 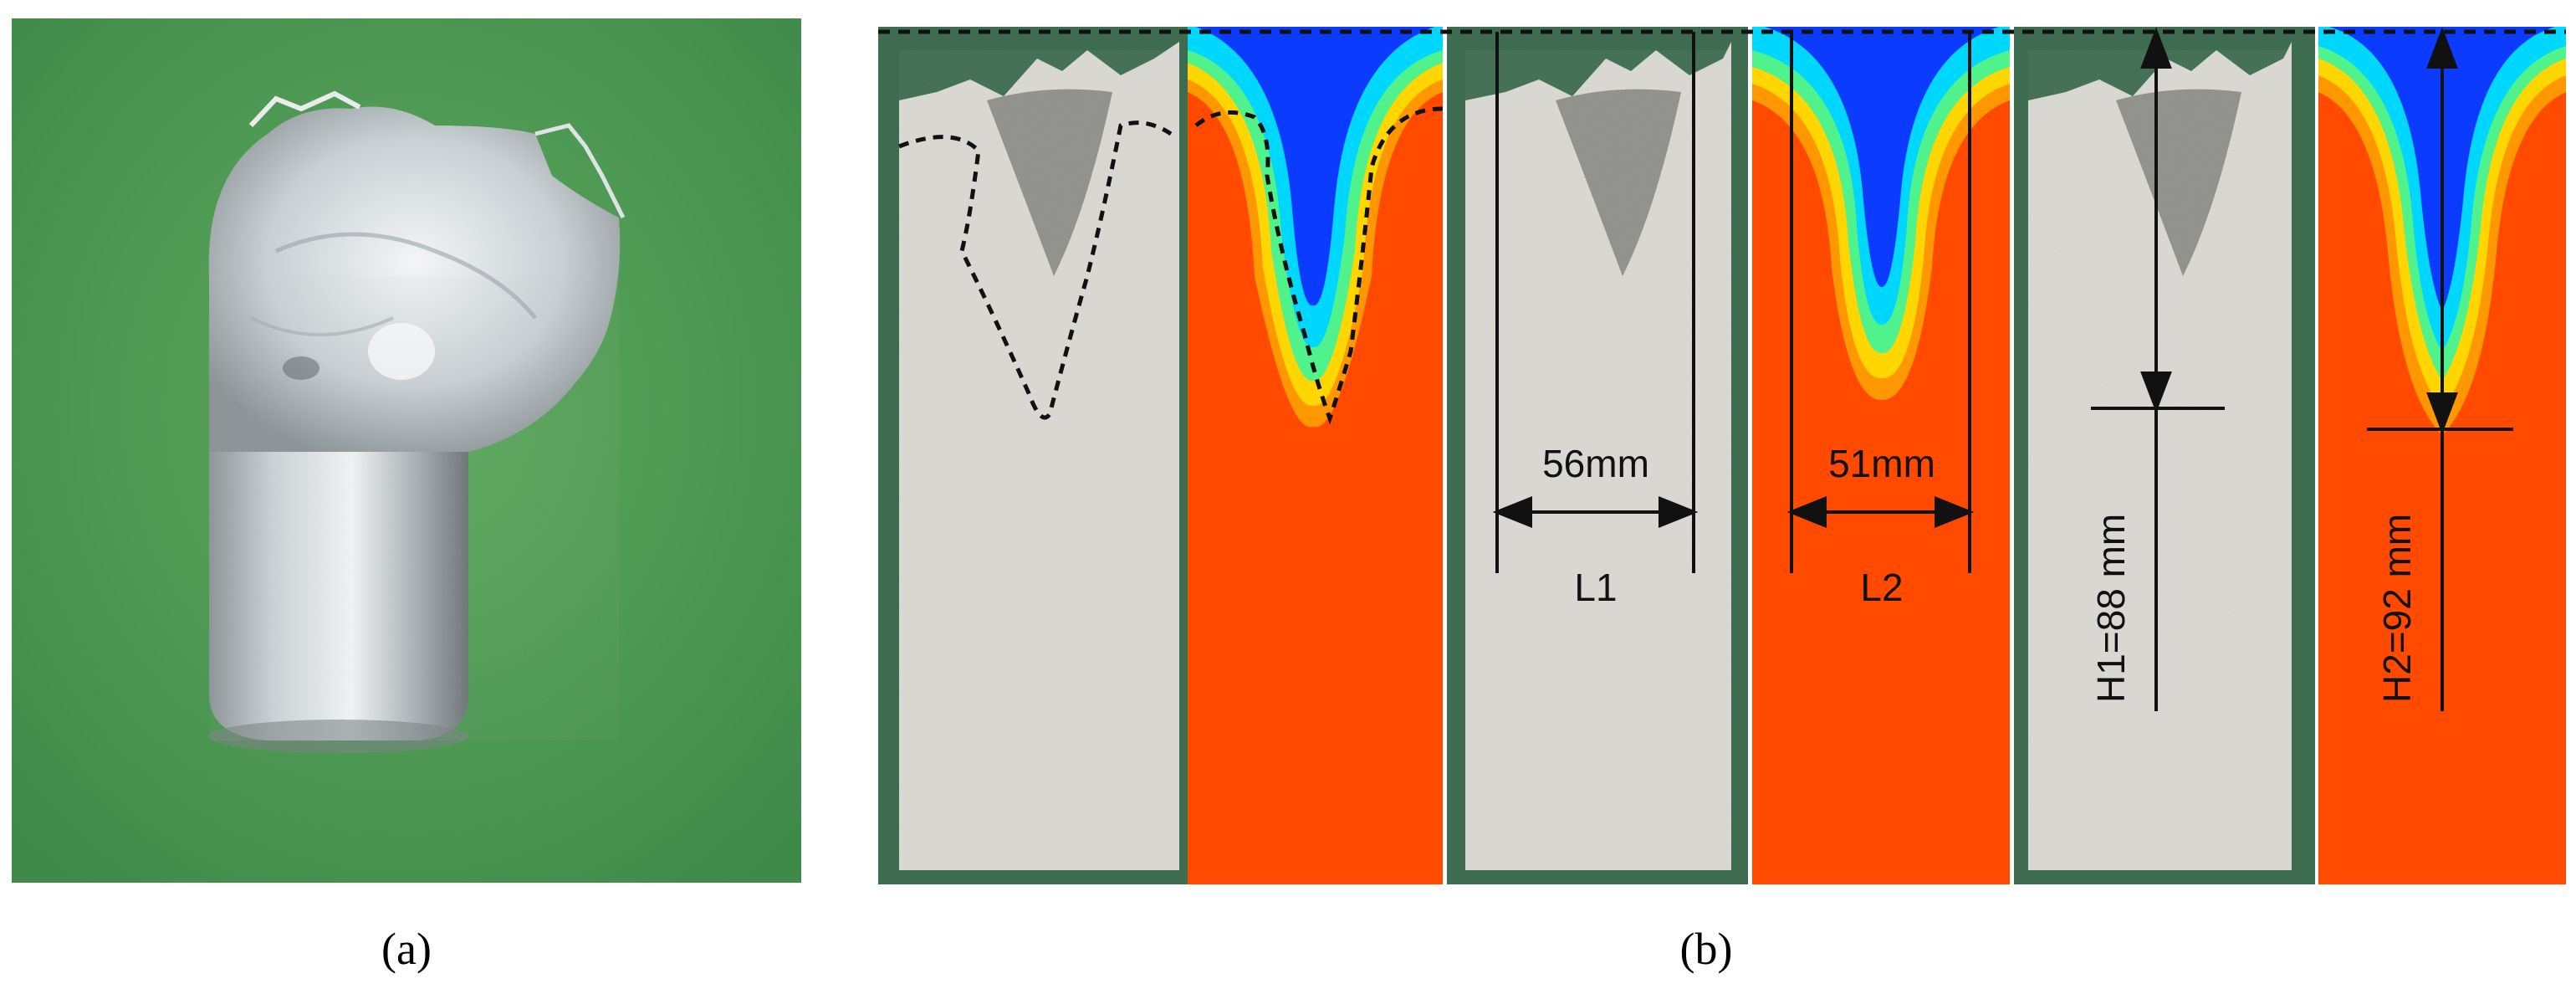 What do you see at coordinates (1706, 949) in the screenshot?
I see `panel-b-caption: (b)` at bounding box center [1706, 949].